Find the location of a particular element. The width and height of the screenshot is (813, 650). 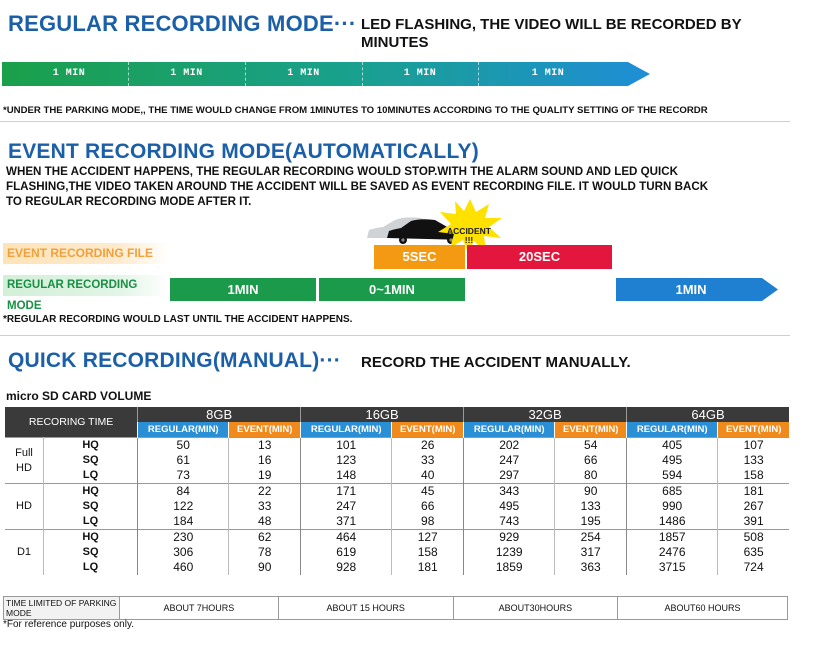

resolution-label: HD is located at coordinates (24, 506).